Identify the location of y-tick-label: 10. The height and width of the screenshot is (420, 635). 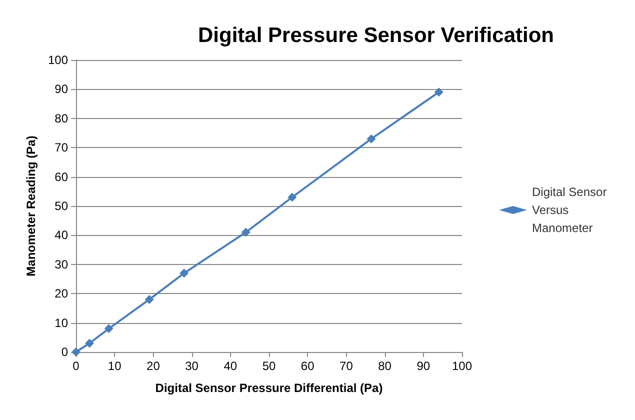
(61, 323).